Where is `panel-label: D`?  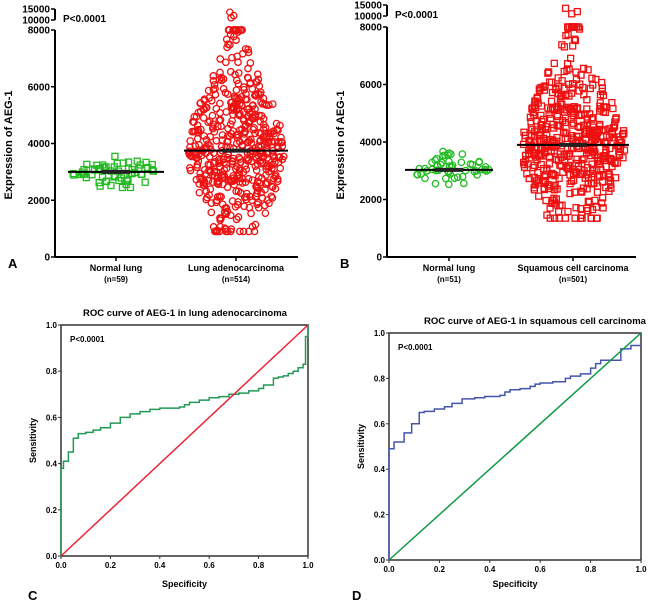 panel-label: D is located at coordinates (356, 594).